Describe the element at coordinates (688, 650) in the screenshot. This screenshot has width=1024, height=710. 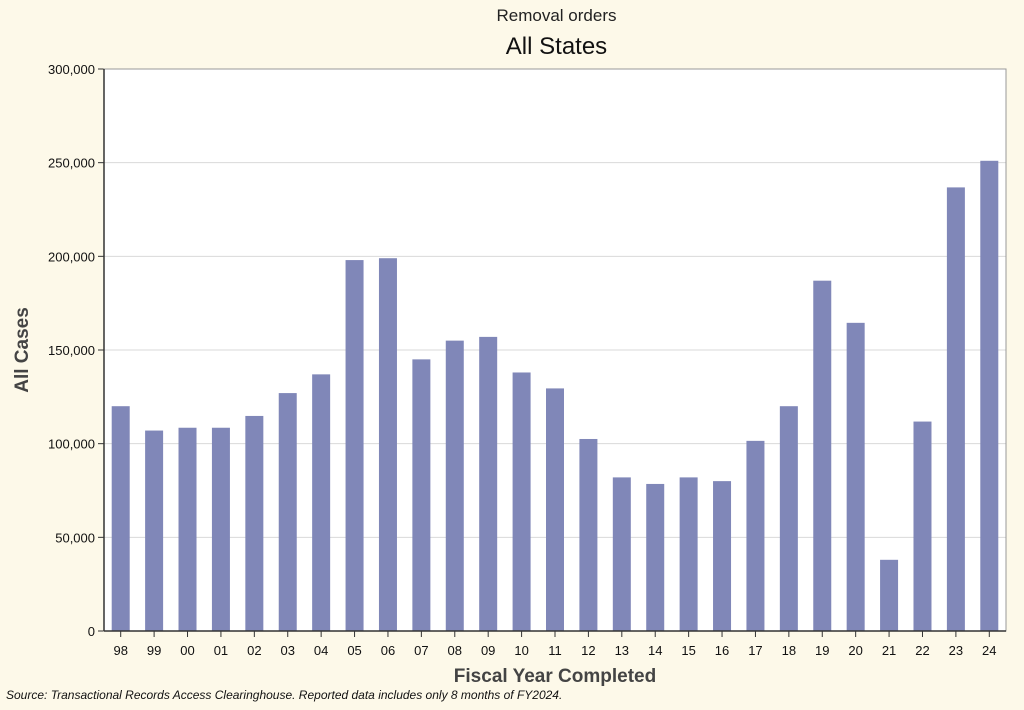
I see `x-tick-label: 15` at that location.